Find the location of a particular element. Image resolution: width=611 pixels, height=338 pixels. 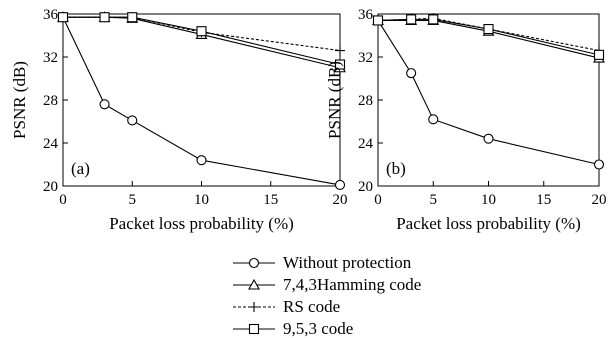

legend-label: Without protection is located at coordinates (347, 262).